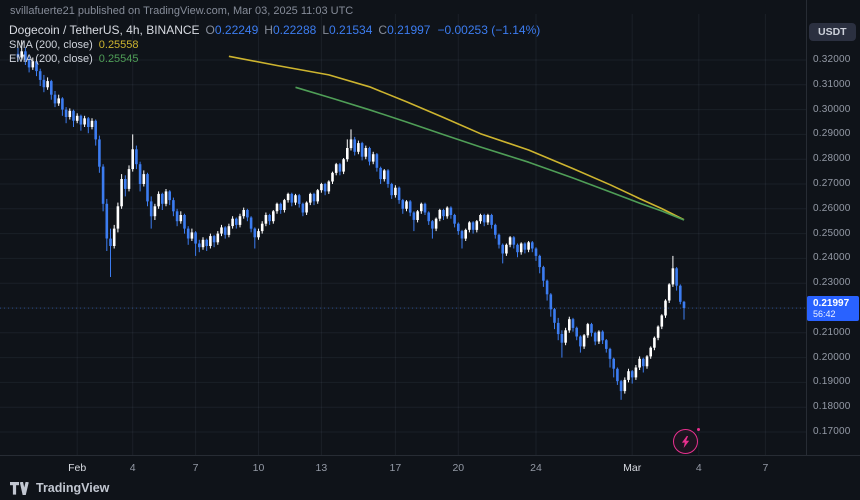 This screenshot has width=860, height=500. I want to click on ohlc-close-value: 0.21997, so click(409, 30).